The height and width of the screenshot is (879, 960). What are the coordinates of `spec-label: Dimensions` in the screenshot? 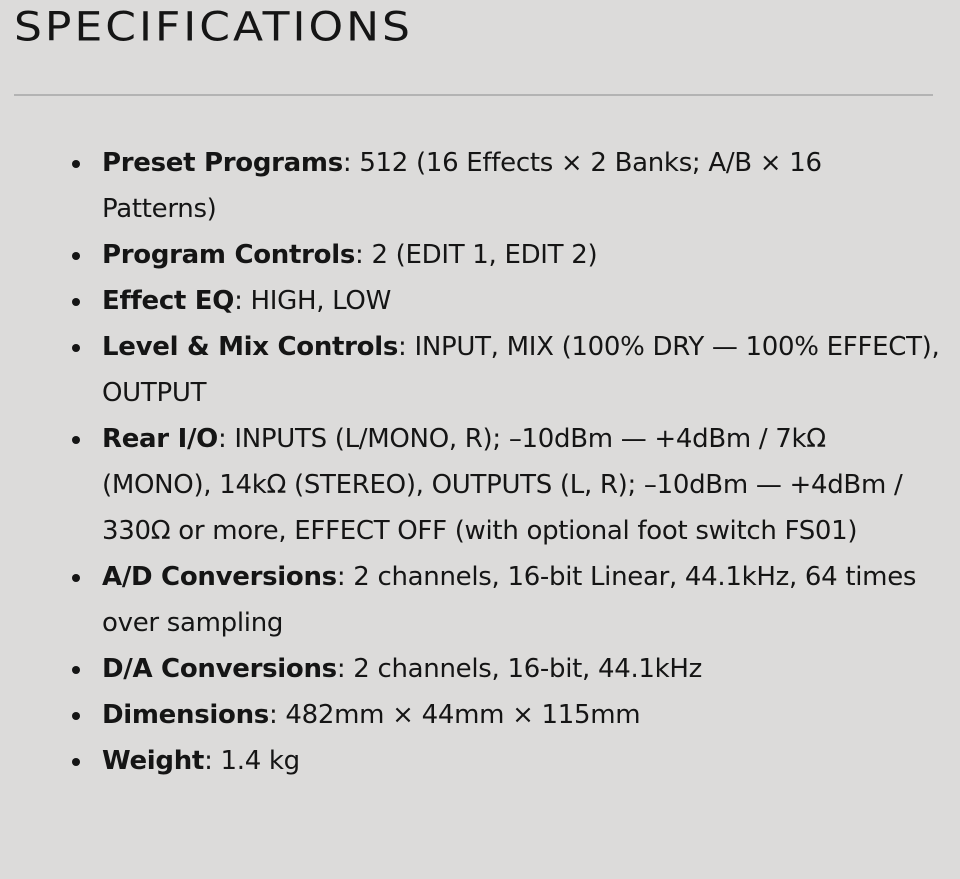 It's located at (185, 715).